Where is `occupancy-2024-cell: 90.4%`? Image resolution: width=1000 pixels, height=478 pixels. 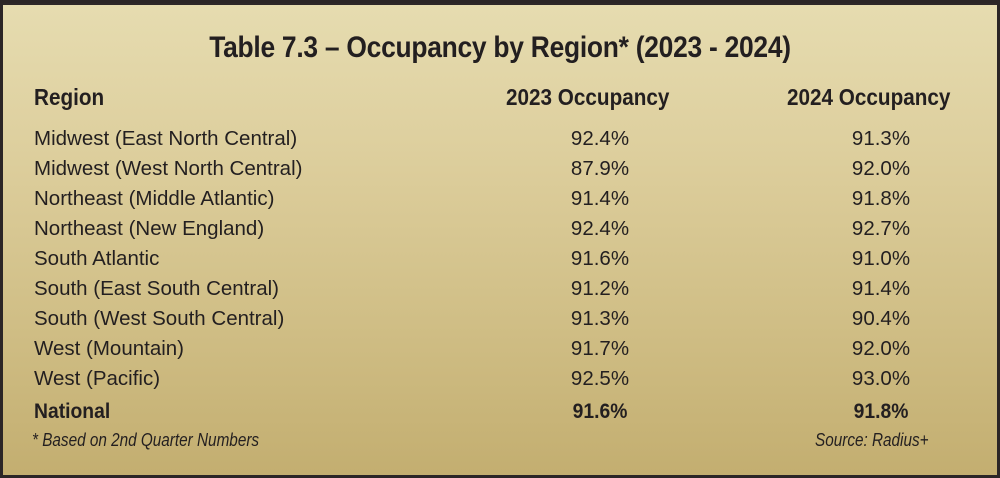 occupancy-2024-cell: 90.4% is located at coordinates (881, 318).